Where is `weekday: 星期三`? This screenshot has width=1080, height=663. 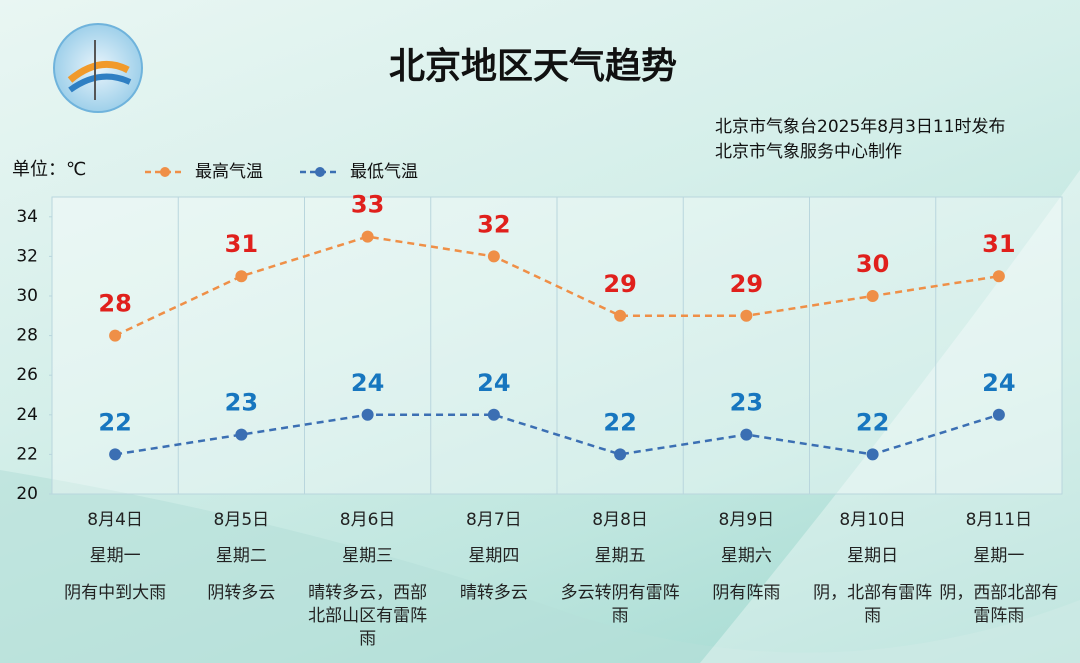 weekday: 星期三 is located at coordinates (368, 556).